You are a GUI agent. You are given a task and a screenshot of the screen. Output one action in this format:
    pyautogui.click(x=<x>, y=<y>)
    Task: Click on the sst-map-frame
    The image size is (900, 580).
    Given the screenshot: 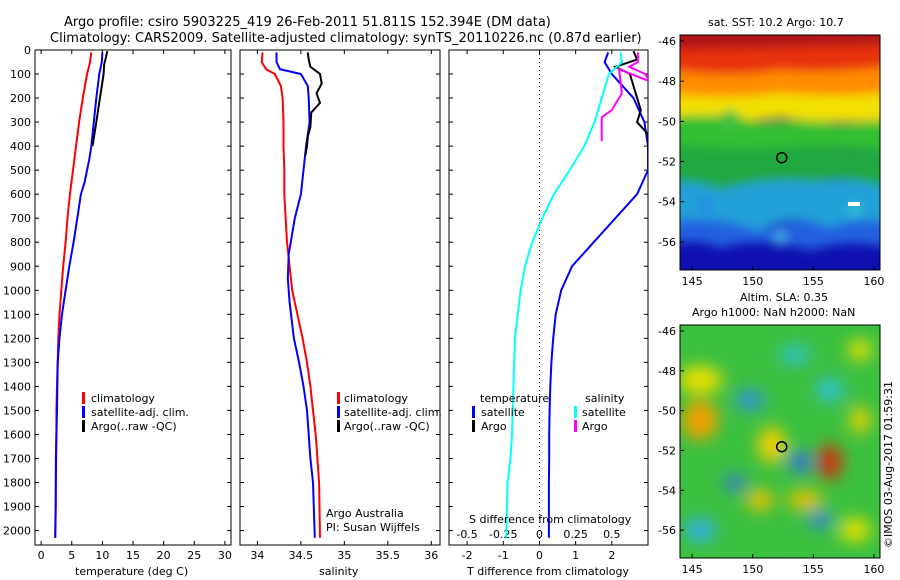 What is the action you would take?
    pyautogui.click(x=780, y=152)
    